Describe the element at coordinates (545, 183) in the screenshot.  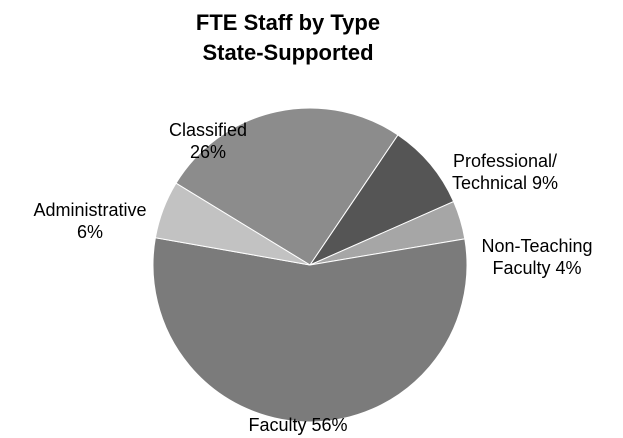
I see `value-label: 9%` at that location.